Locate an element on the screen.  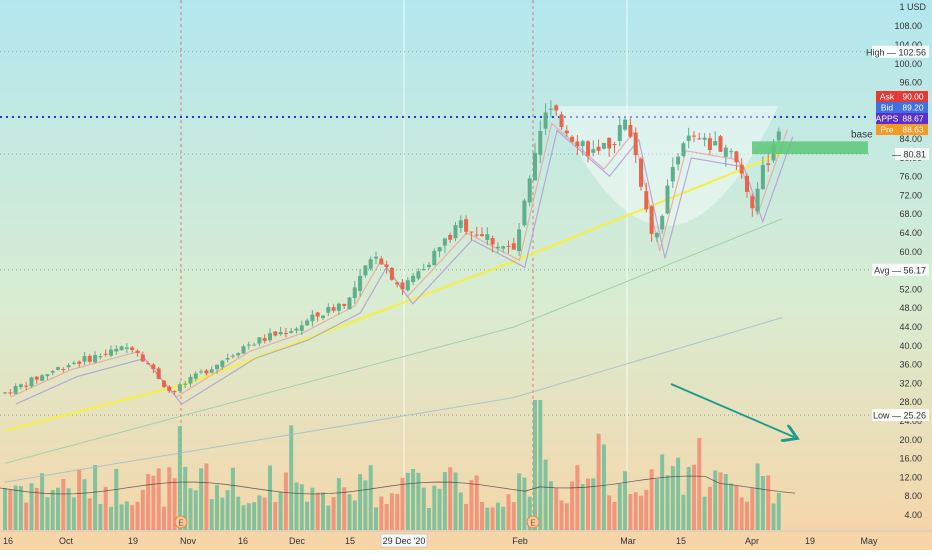
level-80-label: — 80.81 is located at coordinates (909, 154).